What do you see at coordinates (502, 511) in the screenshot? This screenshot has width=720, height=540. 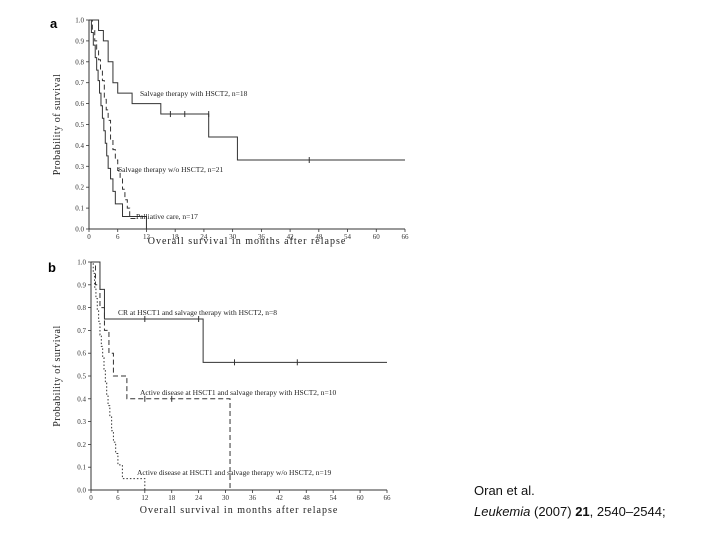 I see `citation-journal: Leukemia` at bounding box center [502, 511].